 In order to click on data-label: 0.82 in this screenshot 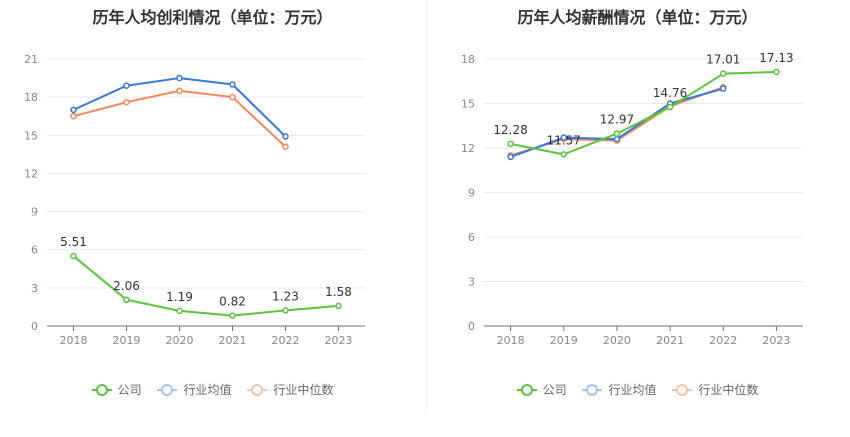, I will do `click(232, 302)`.